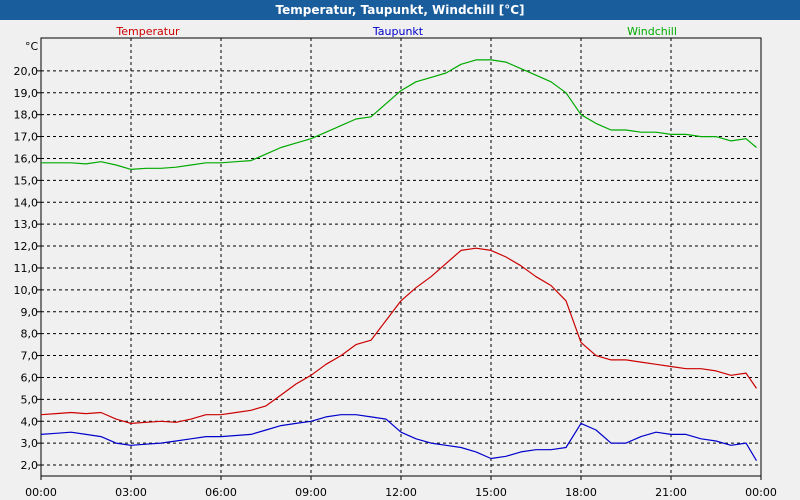 The image size is (800, 500). What do you see at coordinates (26, 93) in the screenshot?
I see `y-tick-label: 19,0` at bounding box center [26, 93].